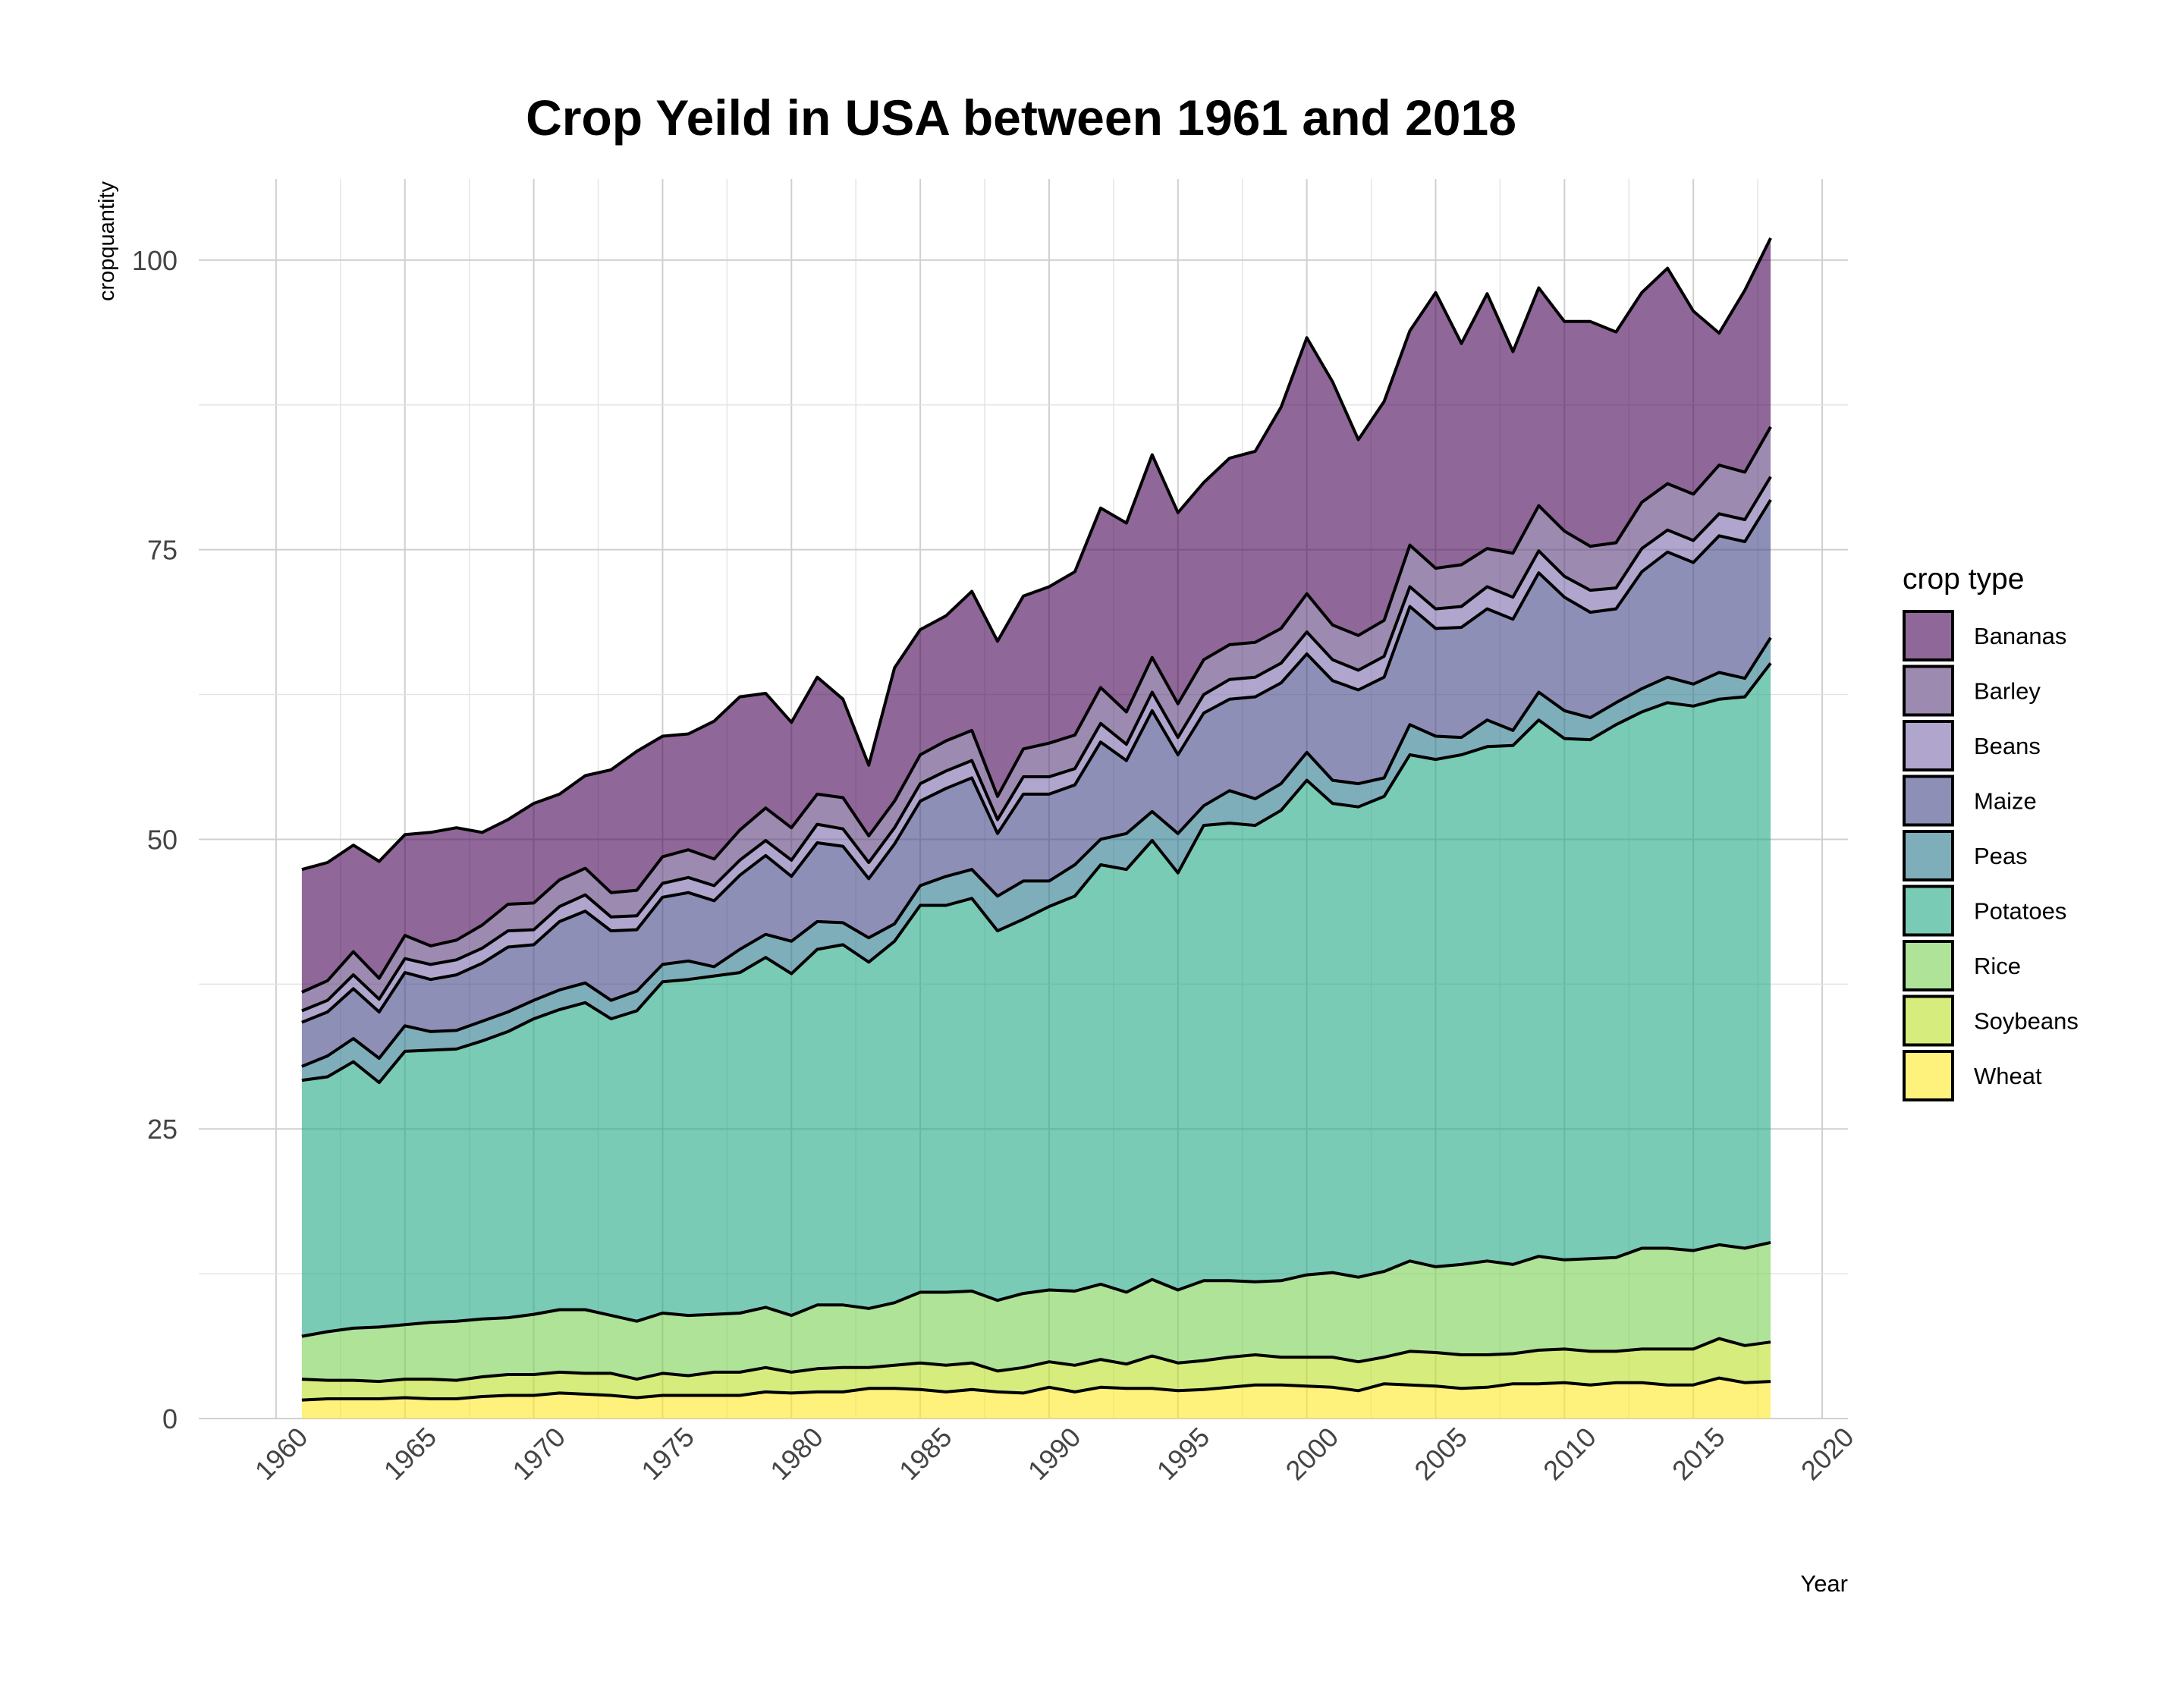  Describe the element at coordinates (1928, 745) in the screenshot. I see `legend-swatch-beans` at that location.